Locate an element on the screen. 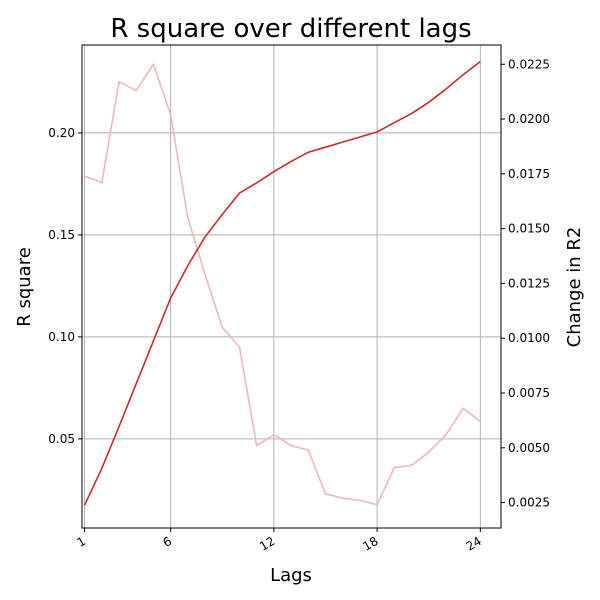 The width and height of the screenshot is (600, 600). x-tick-label: 6 is located at coordinates (168, 542).